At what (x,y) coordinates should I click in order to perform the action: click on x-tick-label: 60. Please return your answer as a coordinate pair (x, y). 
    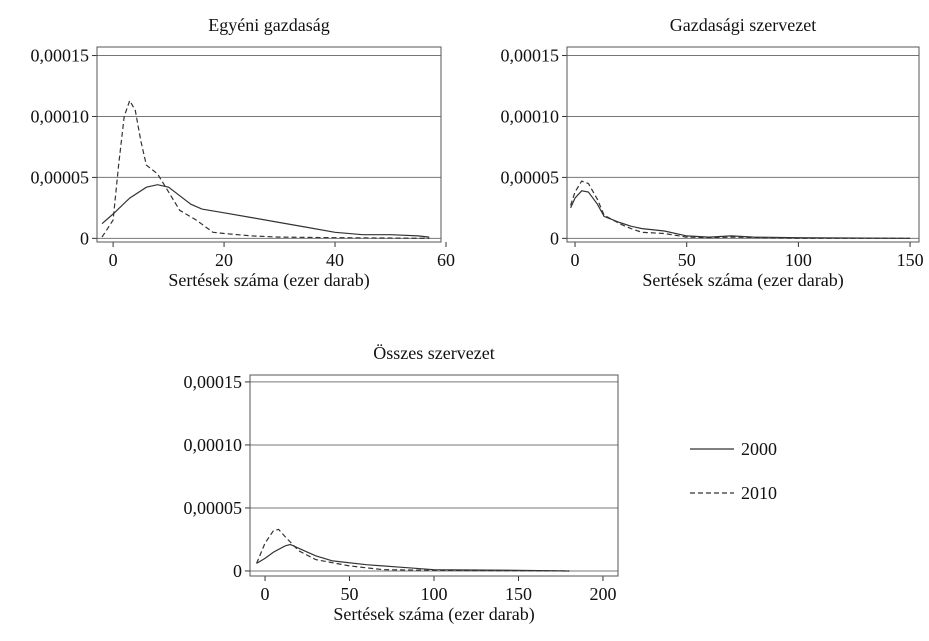
    Looking at the image, I should click on (446, 260).